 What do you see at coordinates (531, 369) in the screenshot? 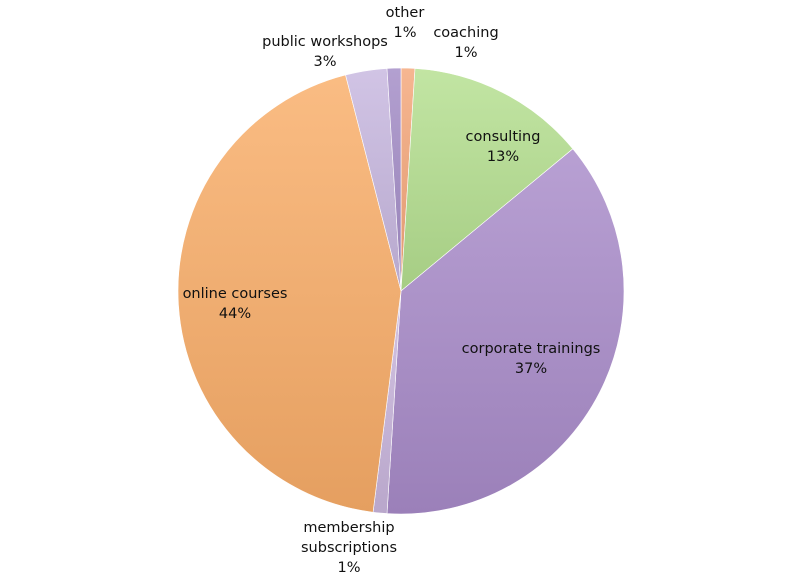
I see `slice-value-corporate-trainings: 37%` at bounding box center [531, 369].